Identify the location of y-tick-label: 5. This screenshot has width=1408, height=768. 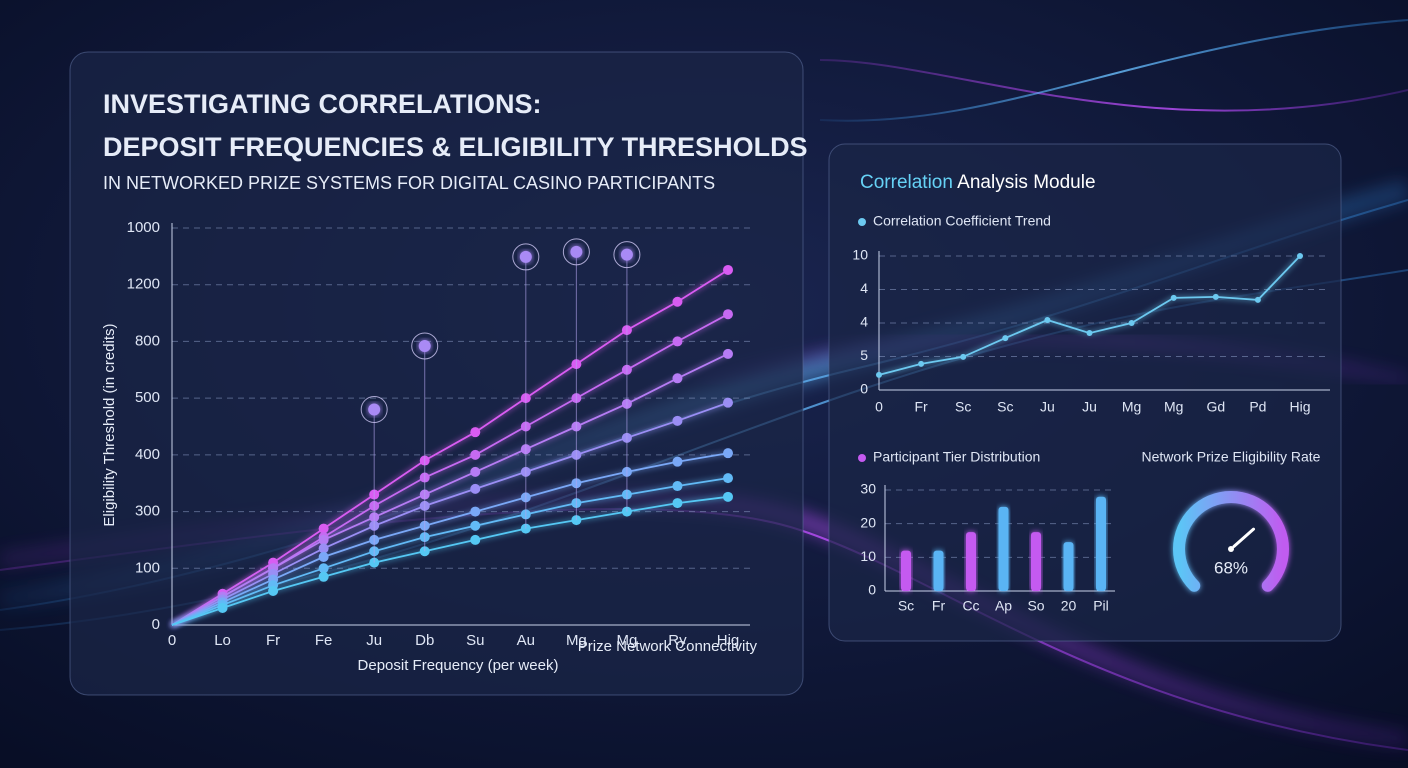
(864, 355).